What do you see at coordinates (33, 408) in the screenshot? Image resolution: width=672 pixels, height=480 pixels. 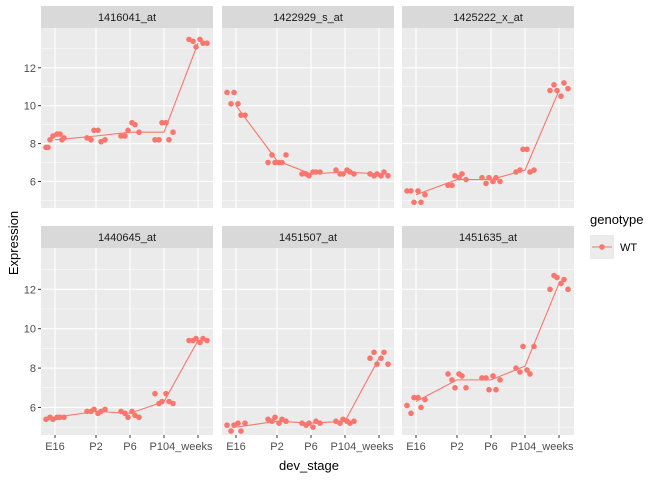 I see `y-tick-label: 6` at bounding box center [33, 408].